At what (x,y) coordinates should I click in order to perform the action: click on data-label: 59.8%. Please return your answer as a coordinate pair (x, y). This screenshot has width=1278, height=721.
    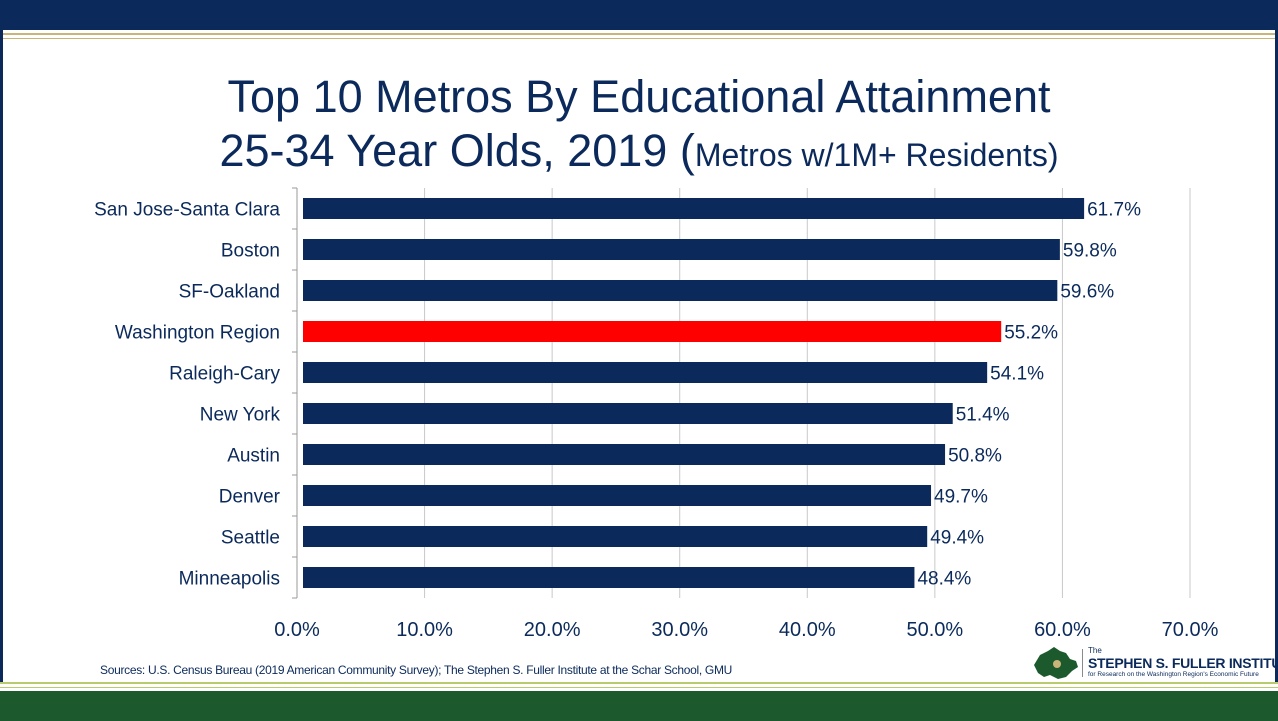
    Looking at the image, I should click on (1090, 251).